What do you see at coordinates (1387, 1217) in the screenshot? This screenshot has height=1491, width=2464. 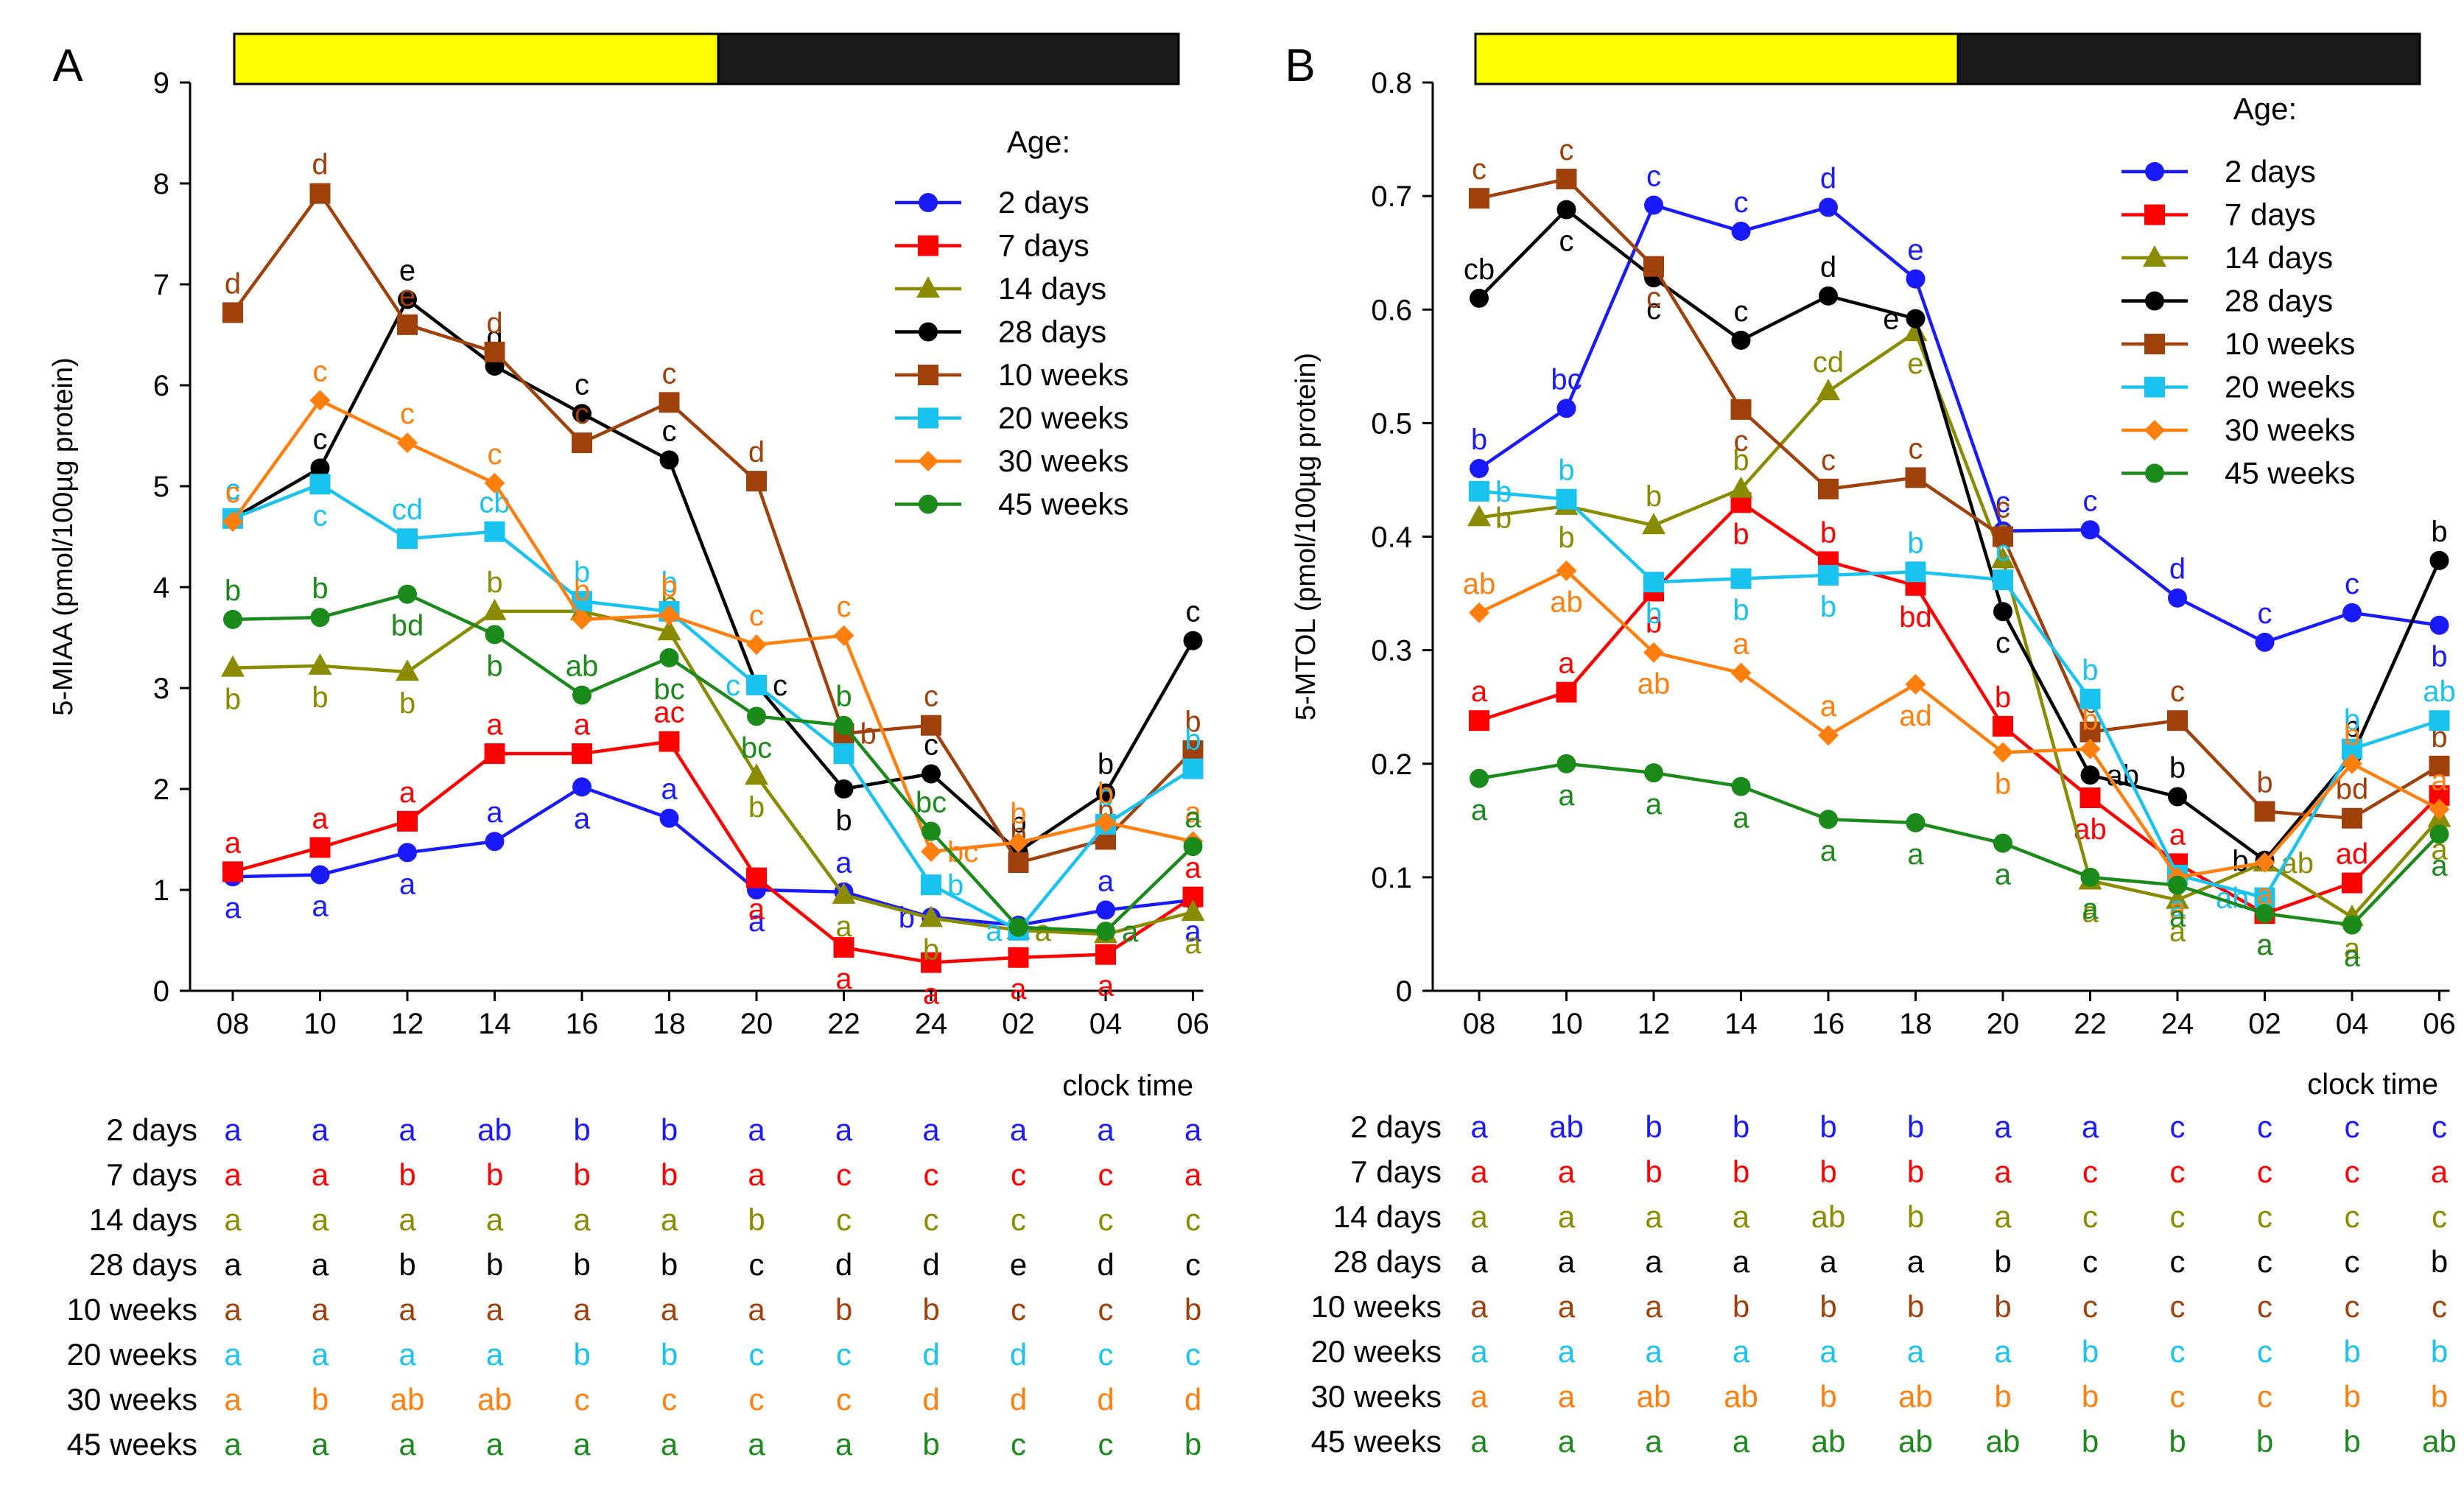 I see `table-row-label: 14 days` at bounding box center [1387, 1217].